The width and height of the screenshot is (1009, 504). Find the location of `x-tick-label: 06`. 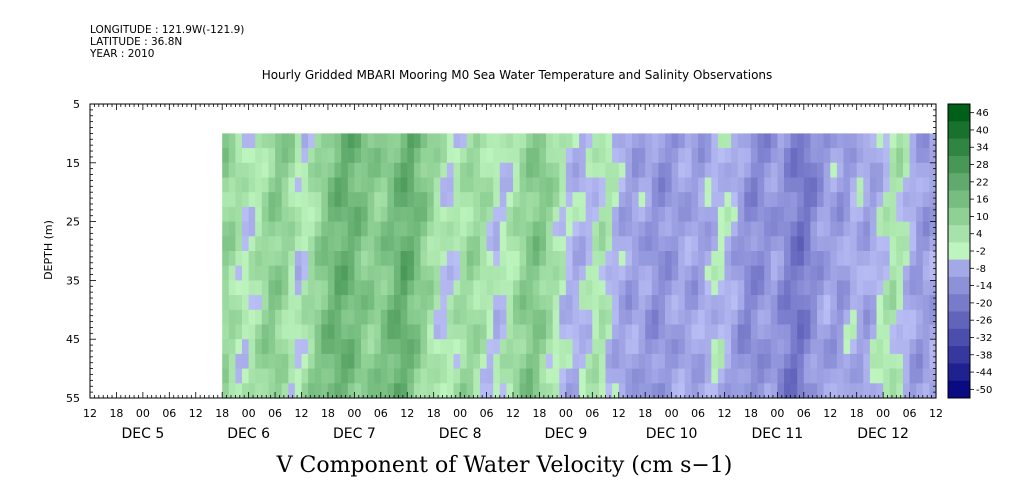

x-tick-label: 06 is located at coordinates (804, 413).